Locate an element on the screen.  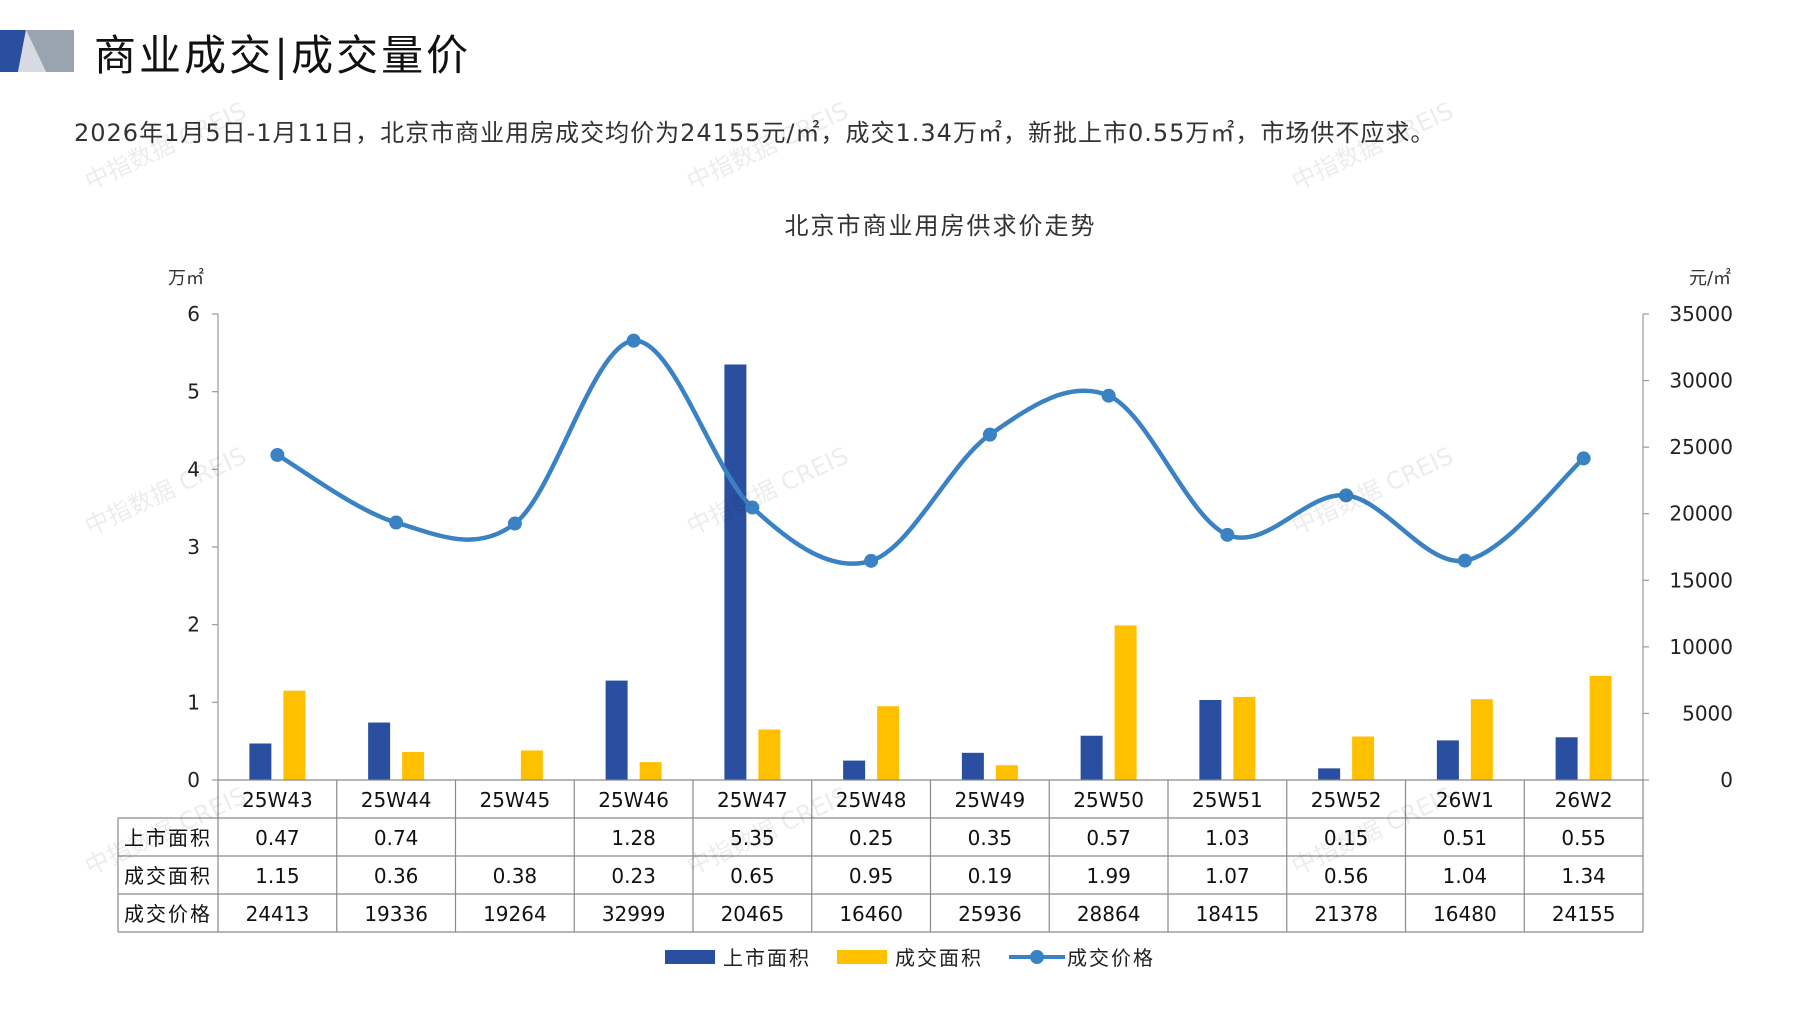
legend-label: 上市面积 is located at coordinates (767, 958).